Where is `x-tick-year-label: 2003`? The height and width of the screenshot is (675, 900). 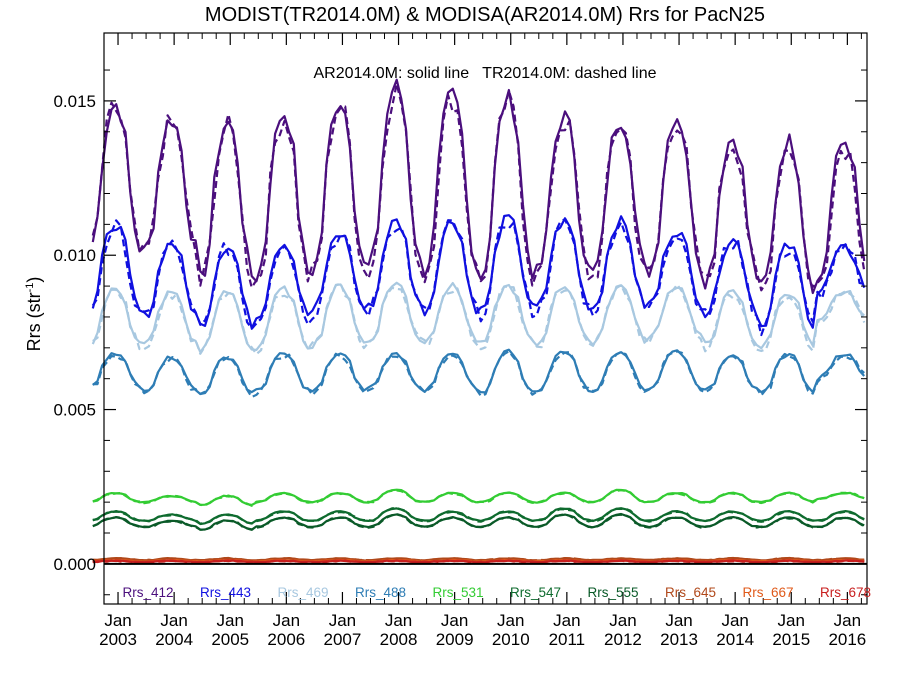
x-tick-year-label: 2003 is located at coordinates (118, 639).